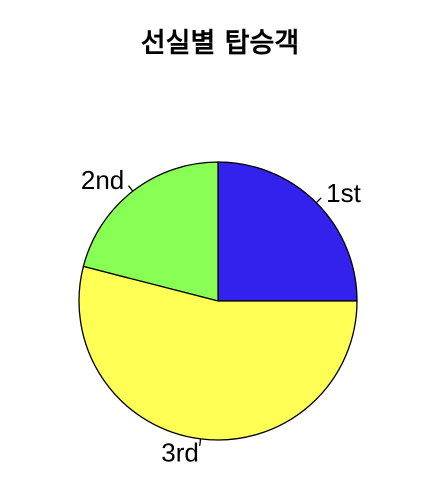 The width and height of the screenshot is (440, 500). I want to click on slice-label-1st: 1st, so click(343, 193).